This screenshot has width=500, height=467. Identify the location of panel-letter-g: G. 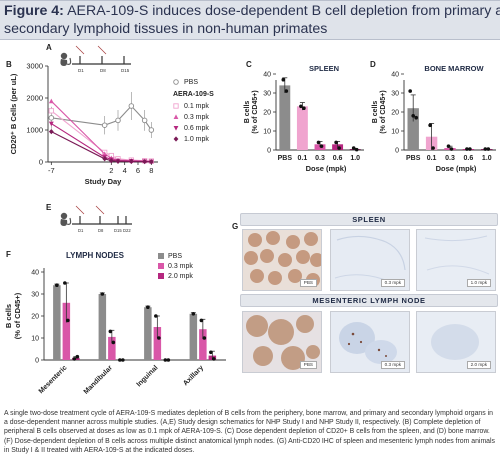
(235, 226).